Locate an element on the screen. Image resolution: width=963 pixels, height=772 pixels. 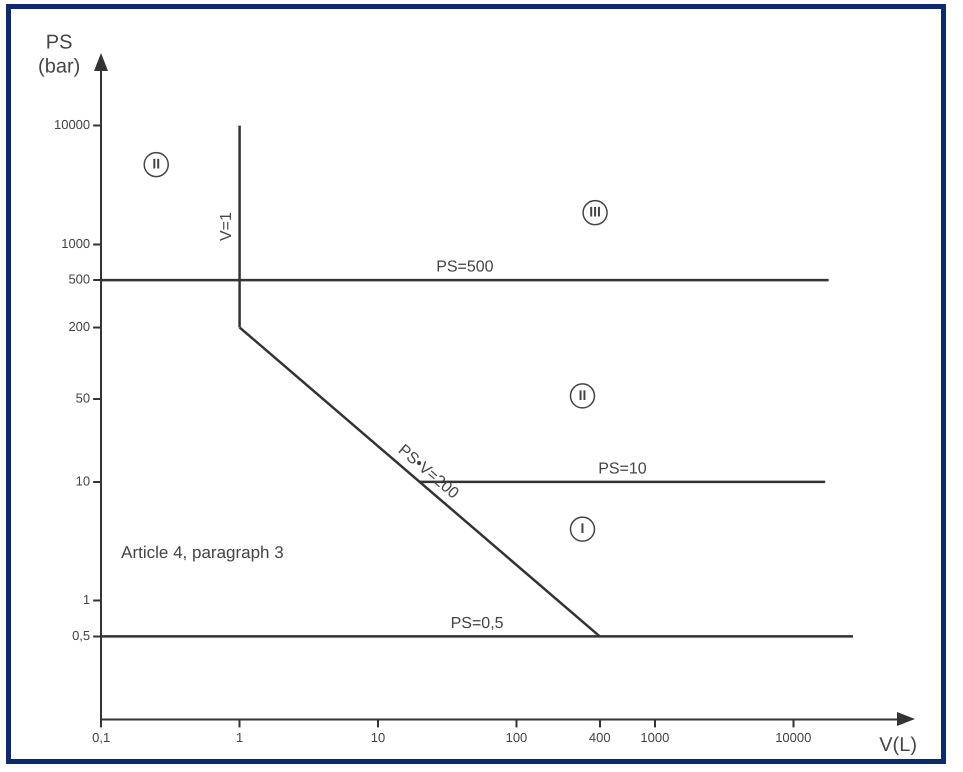
x-tick-label: 10 is located at coordinates (378, 737).